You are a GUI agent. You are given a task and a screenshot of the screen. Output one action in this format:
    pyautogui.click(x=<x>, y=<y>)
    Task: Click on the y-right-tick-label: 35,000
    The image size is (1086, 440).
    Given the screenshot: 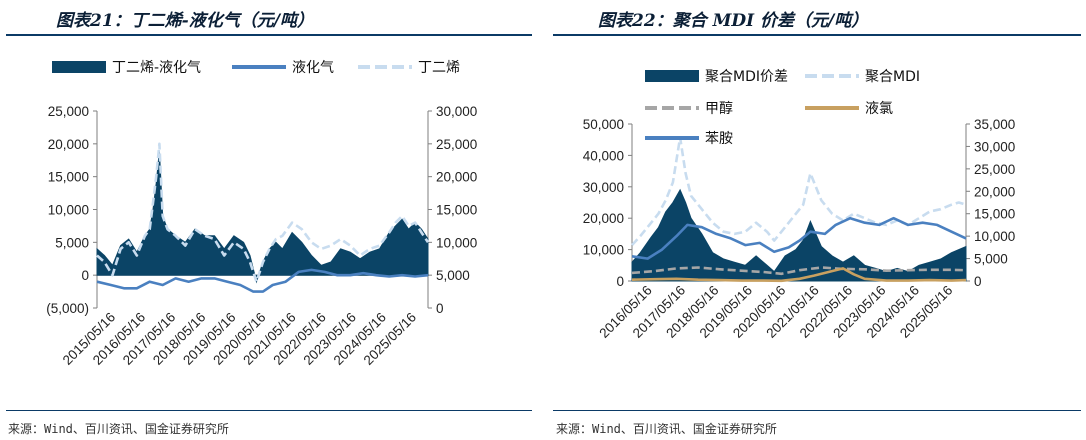 What is the action you would take?
    pyautogui.click(x=994, y=124)
    